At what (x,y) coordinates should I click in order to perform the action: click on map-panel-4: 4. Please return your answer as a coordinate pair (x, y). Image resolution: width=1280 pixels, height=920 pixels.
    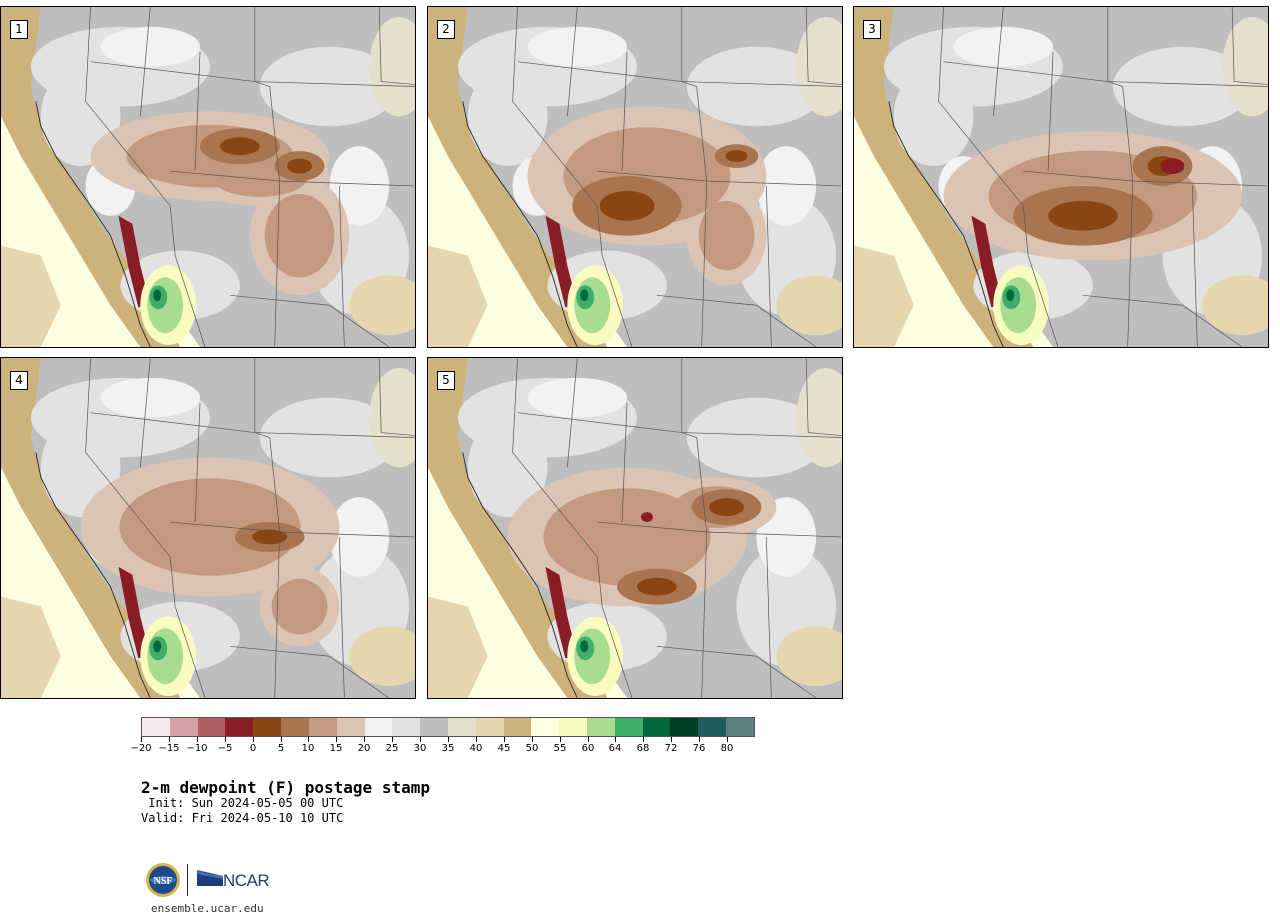
    Looking at the image, I should click on (208, 528).